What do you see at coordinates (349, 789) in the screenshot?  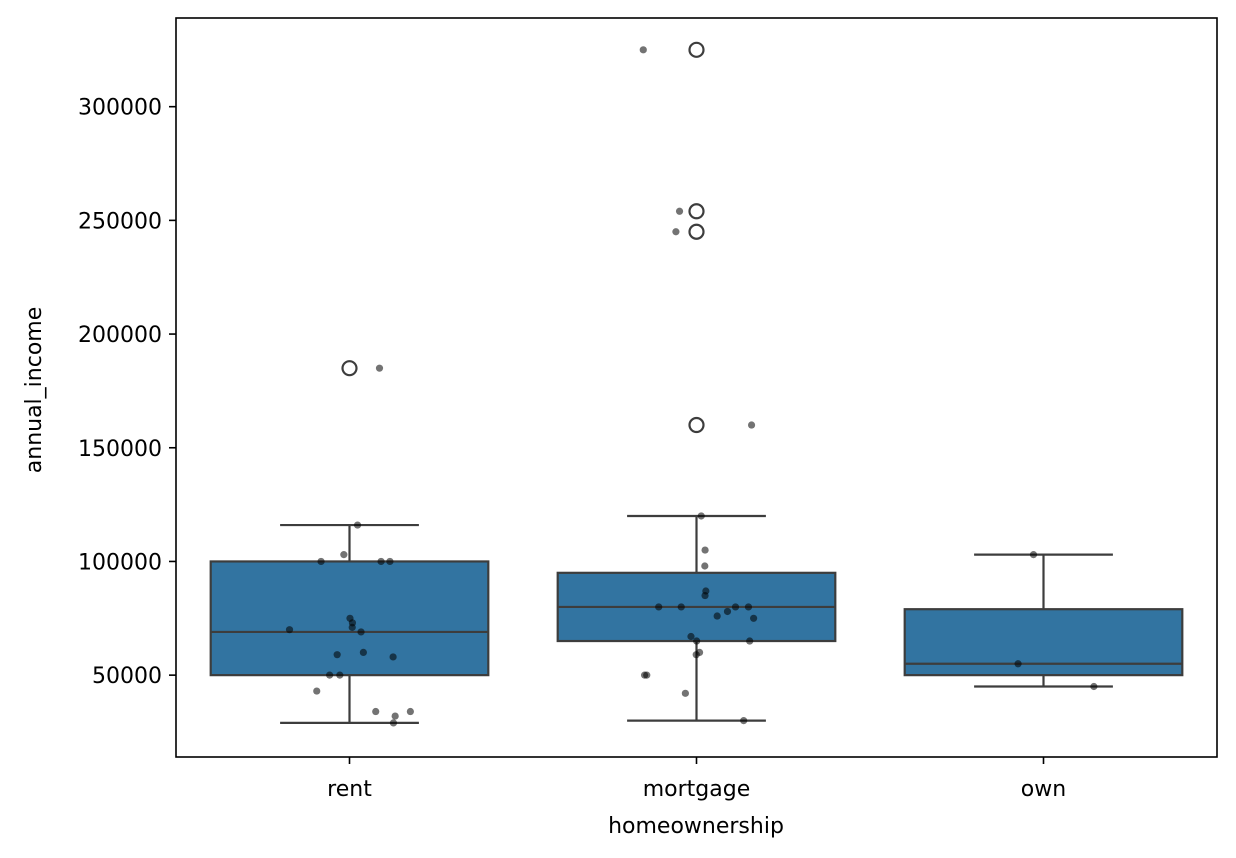 I see `x-tick-label: rent` at bounding box center [349, 789].